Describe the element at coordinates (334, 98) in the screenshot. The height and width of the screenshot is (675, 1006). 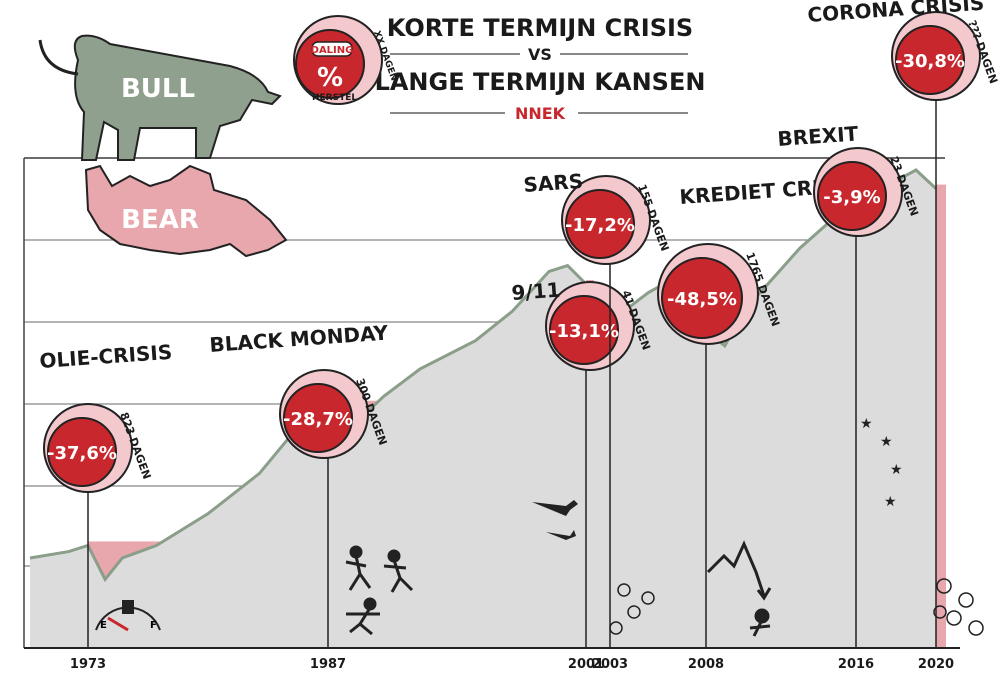
I see `legend-herstel: HERSTEL` at that location.